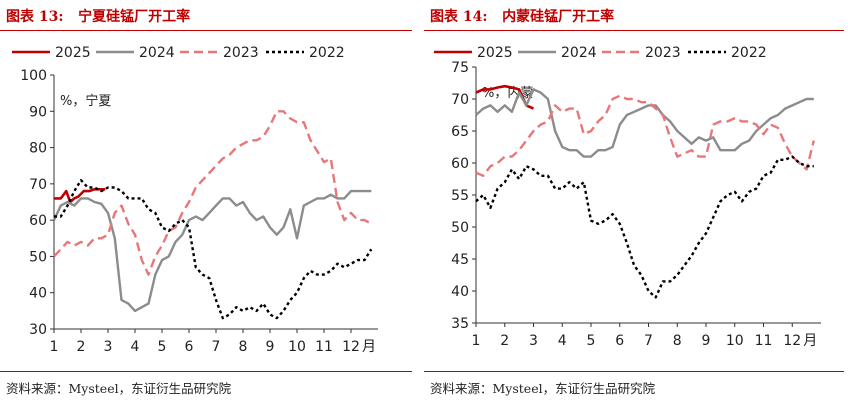  What do you see at coordinates (119, 388) in the screenshot?
I see `source-note-ningxia: 资料来源：Mysteel，东证衍生品研究院` at bounding box center [119, 388].